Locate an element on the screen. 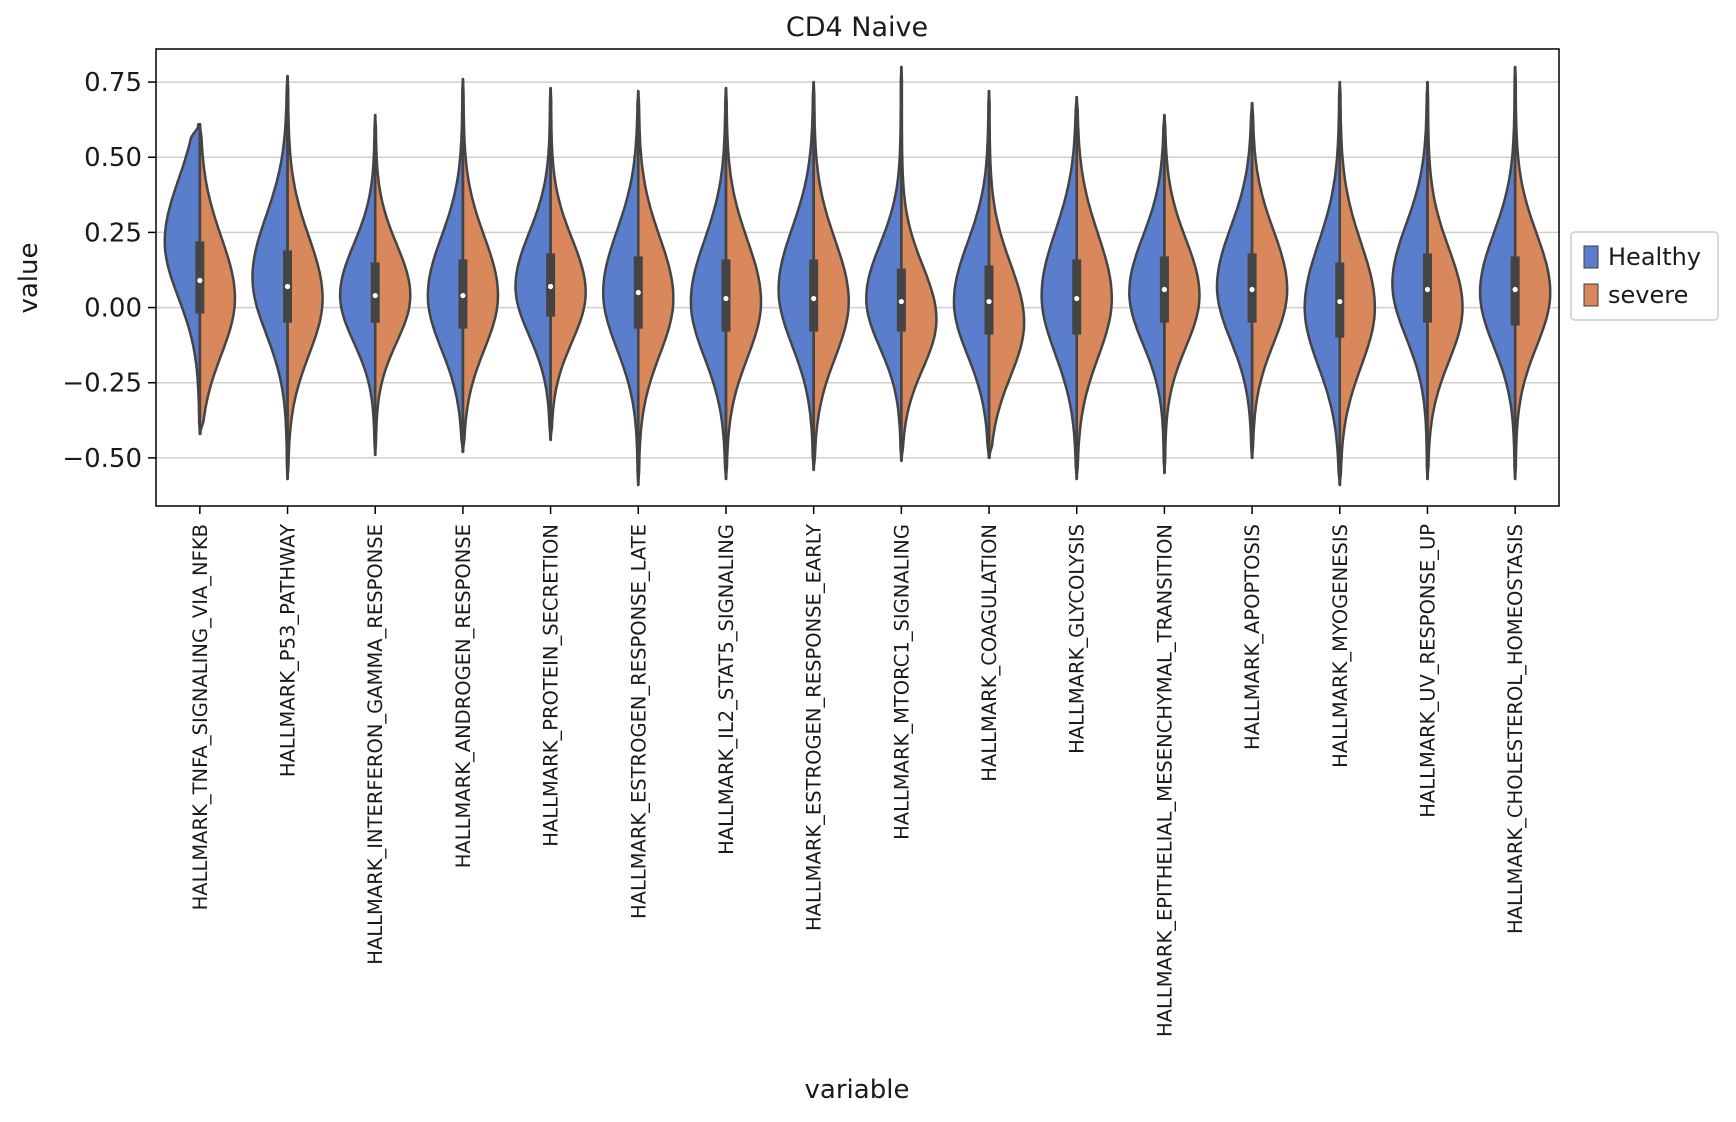 The image size is (1736, 1122). legend-frame is located at coordinates (1644, 276).